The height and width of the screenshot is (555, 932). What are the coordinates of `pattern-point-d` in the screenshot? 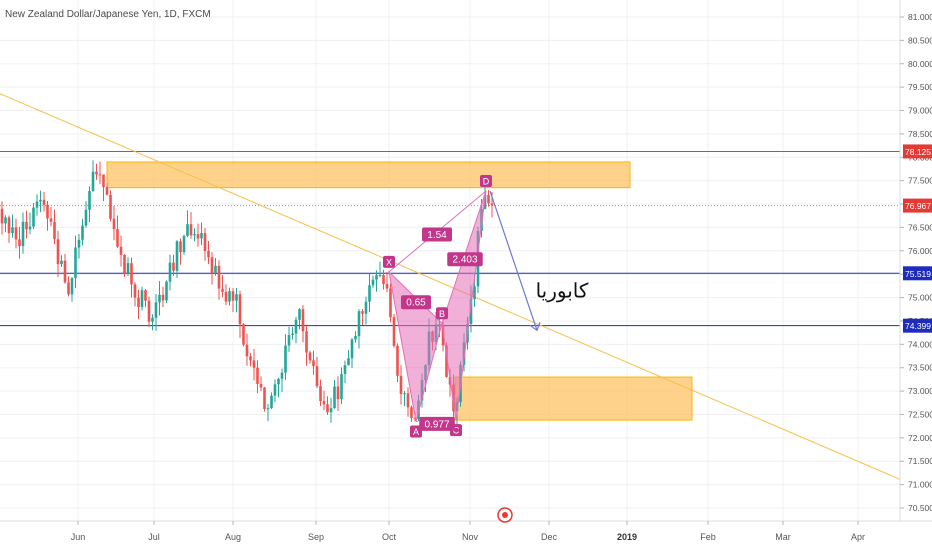 It's located at (486, 180).